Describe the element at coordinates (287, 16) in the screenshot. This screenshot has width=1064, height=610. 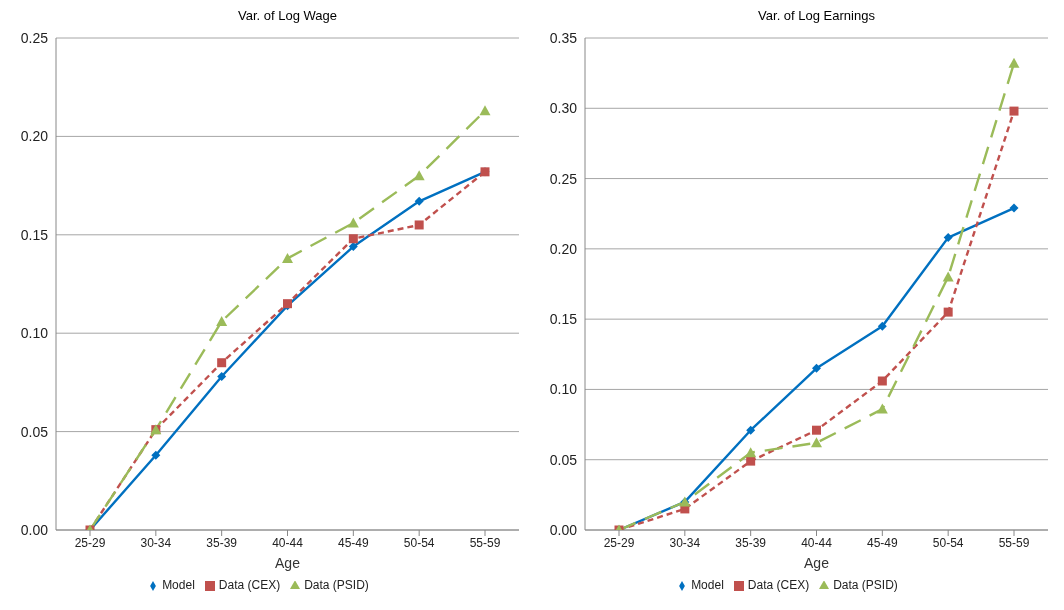
I see `chart-title: Var. of Log Wage` at that location.